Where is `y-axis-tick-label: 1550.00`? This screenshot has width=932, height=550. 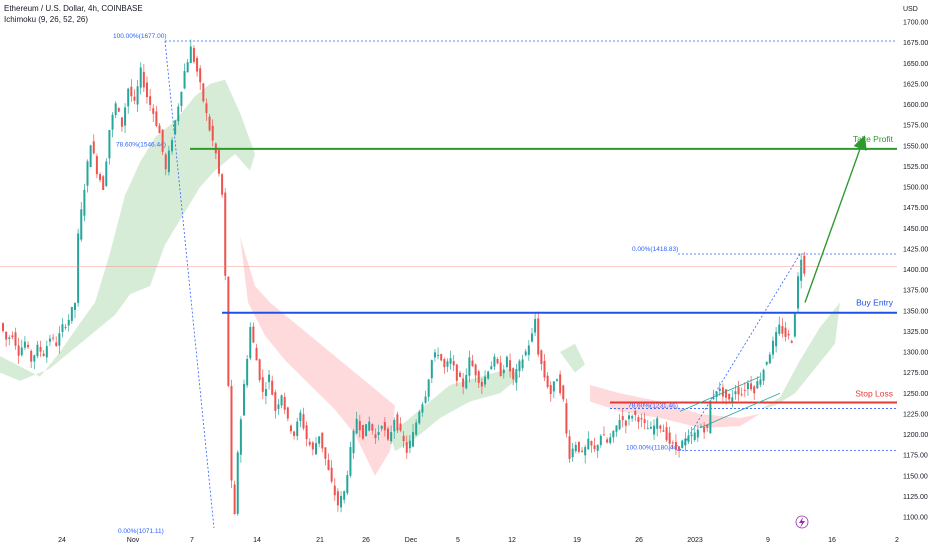
y-axis-tick-label: 1550.00 is located at coordinates (915, 146).